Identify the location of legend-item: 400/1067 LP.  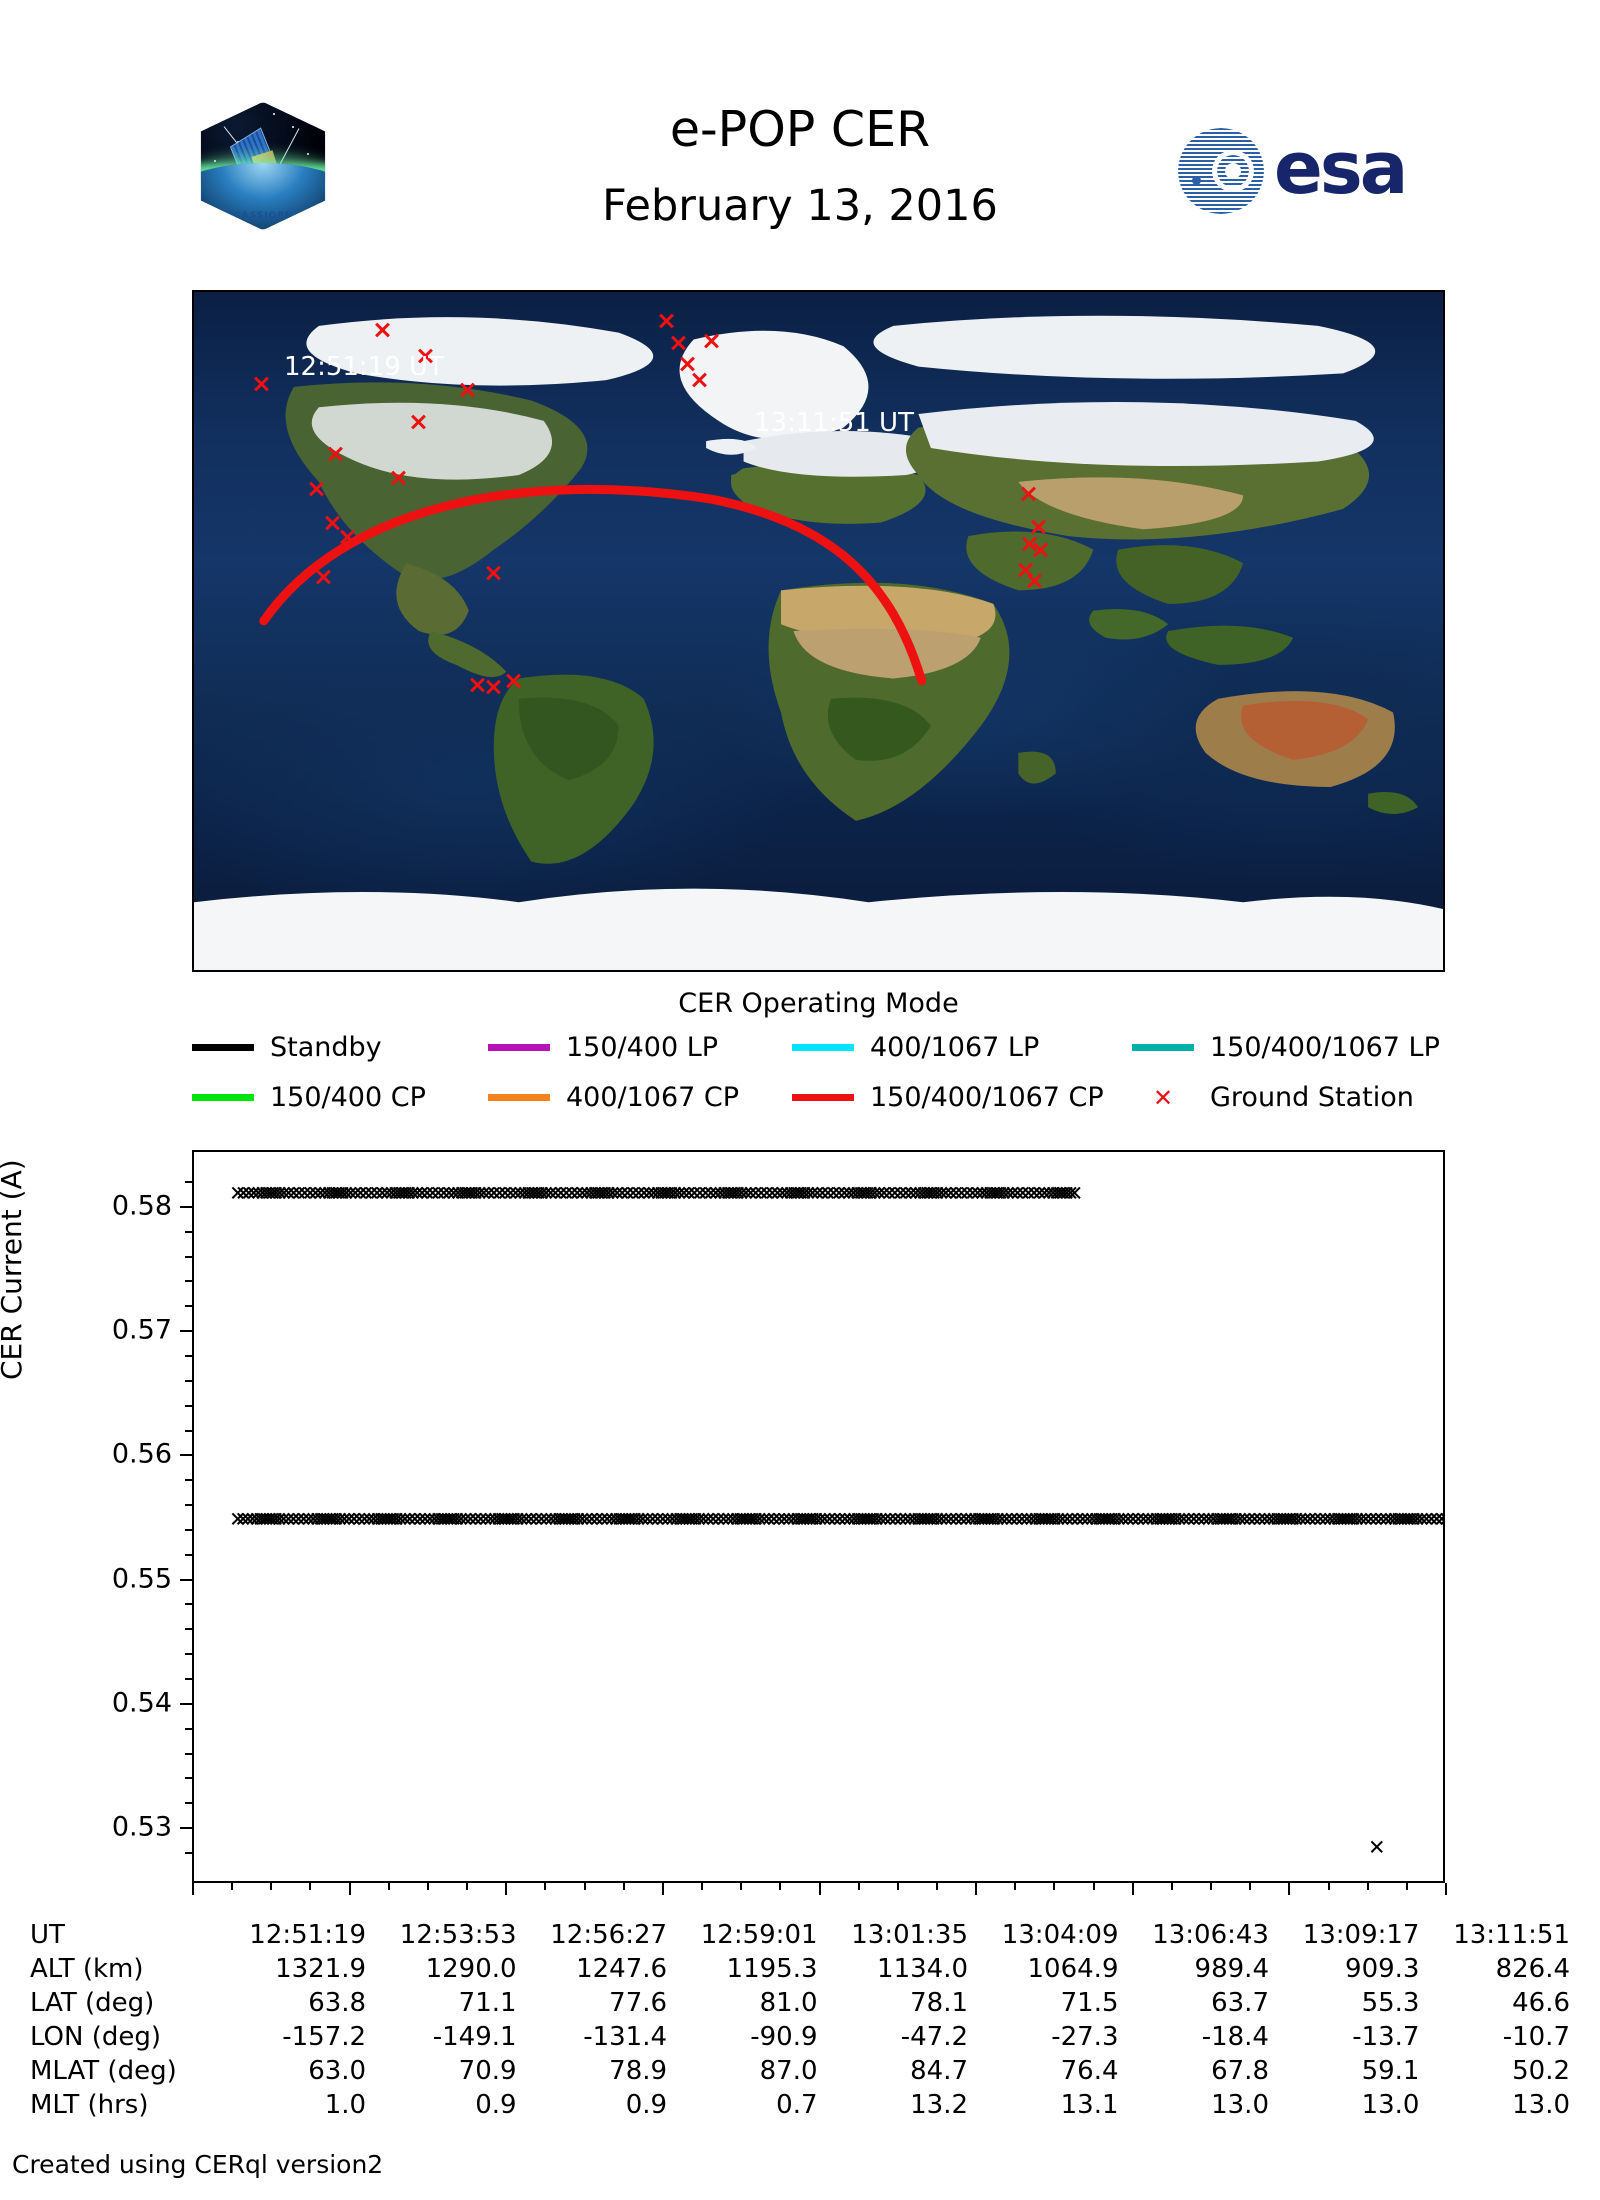
(915, 1047).